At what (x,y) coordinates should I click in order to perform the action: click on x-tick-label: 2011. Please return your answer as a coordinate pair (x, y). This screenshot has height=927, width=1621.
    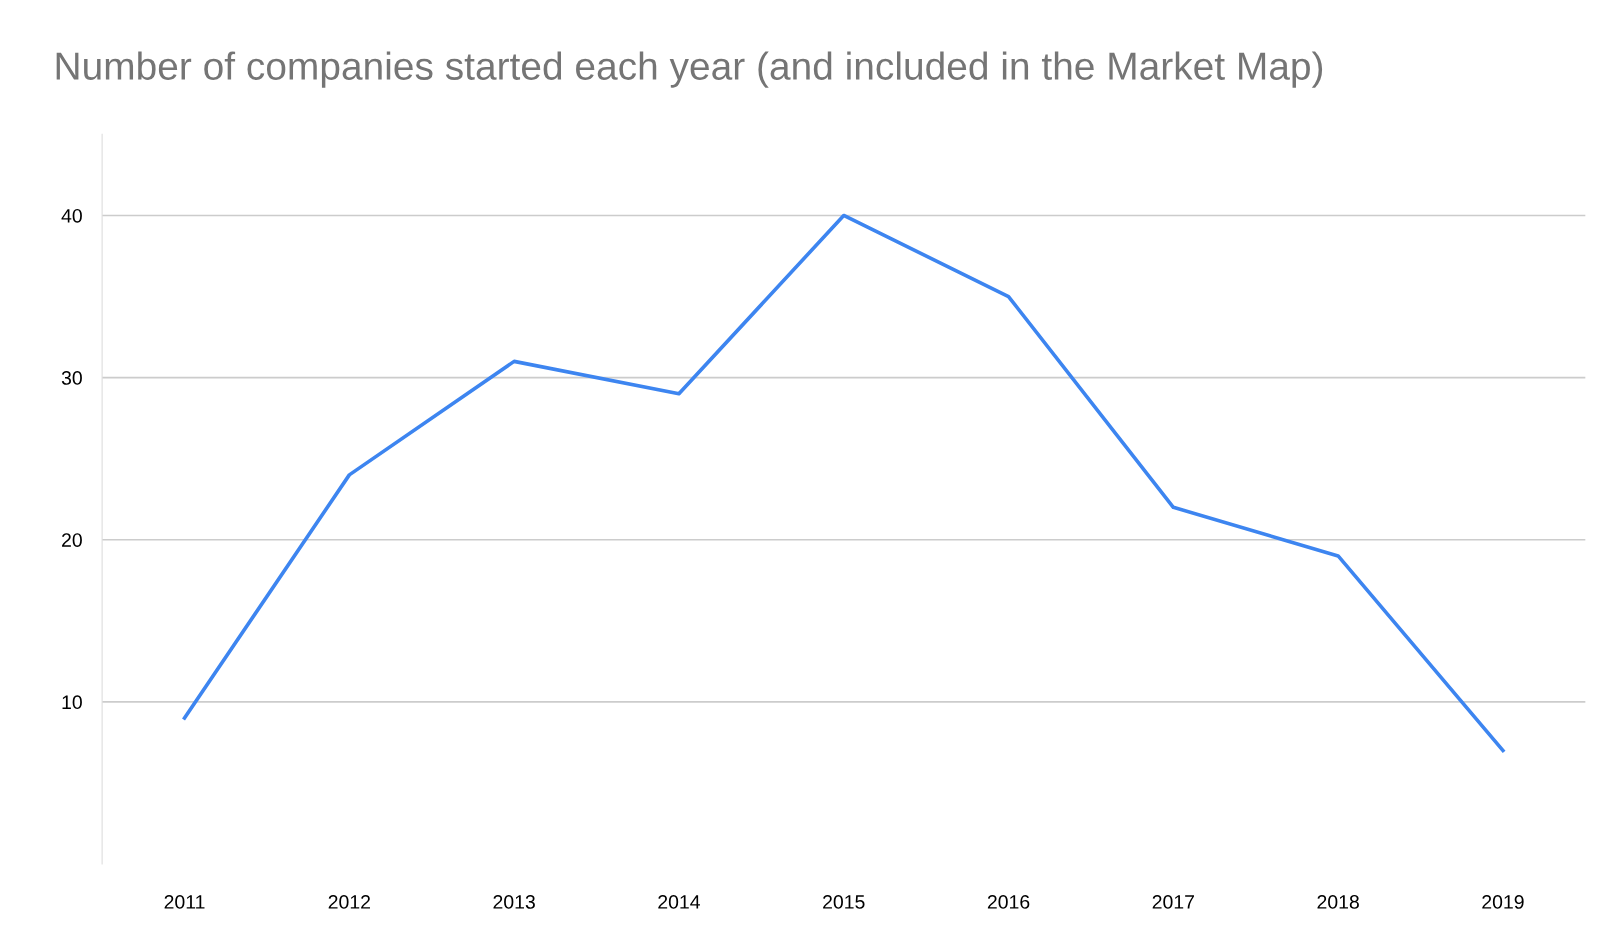
    Looking at the image, I should click on (184, 902).